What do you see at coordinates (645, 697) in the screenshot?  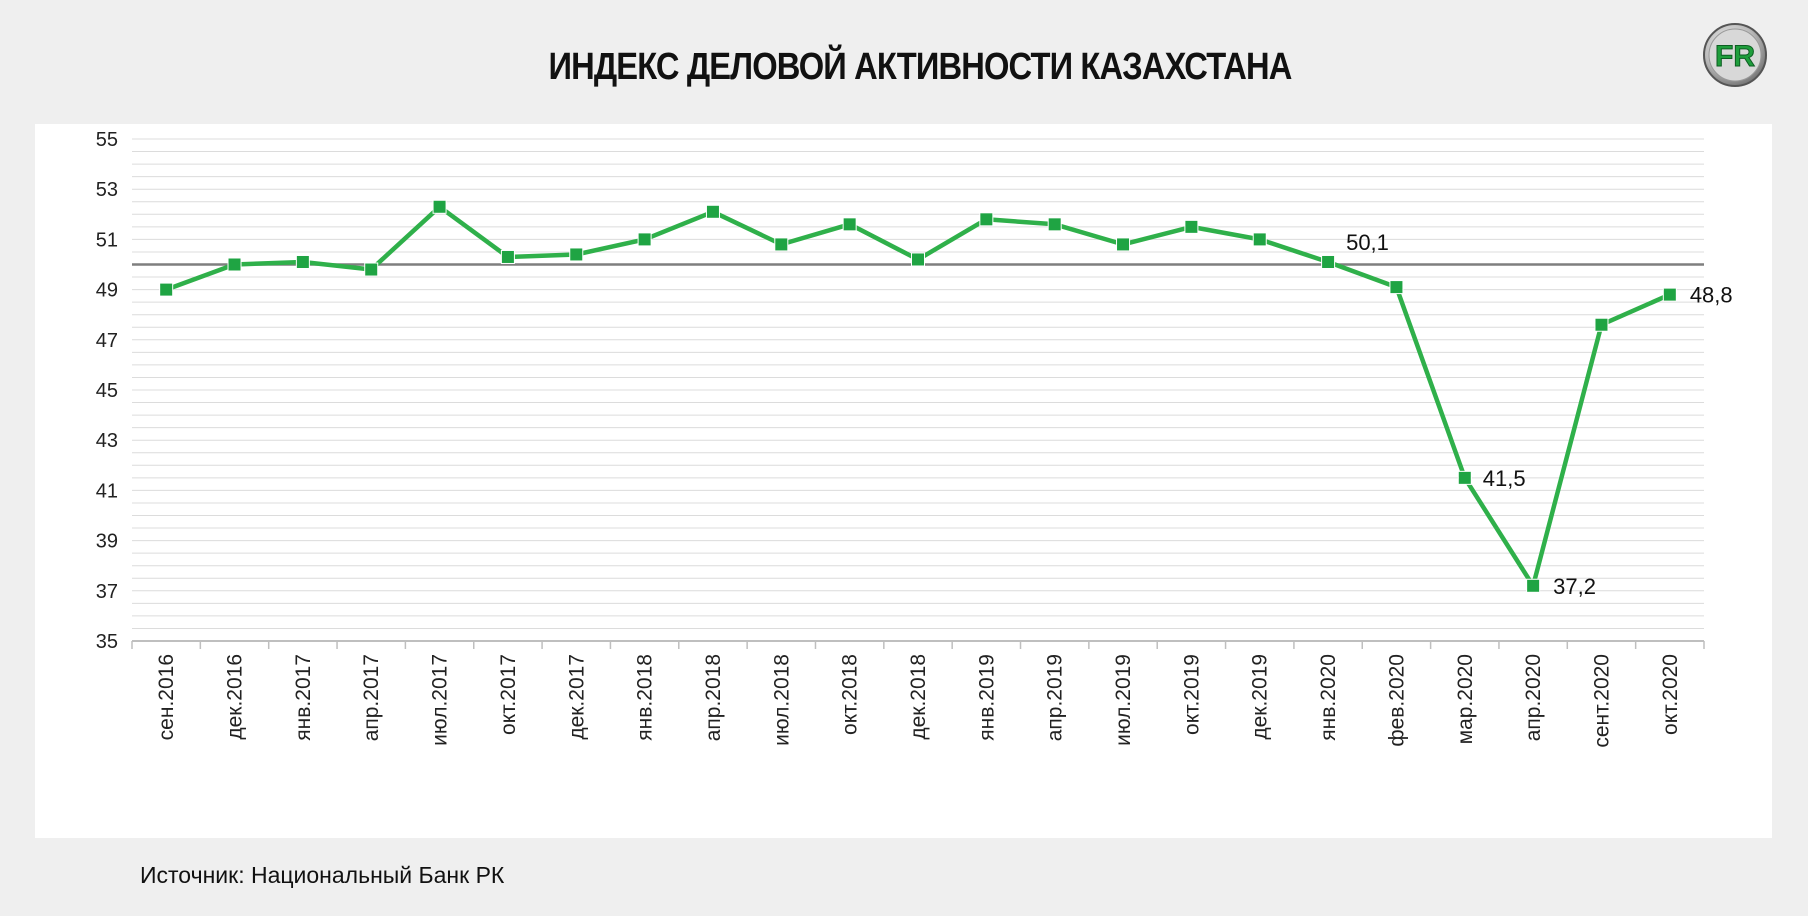 I see `x-tick-label: янв.2018` at bounding box center [645, 697].